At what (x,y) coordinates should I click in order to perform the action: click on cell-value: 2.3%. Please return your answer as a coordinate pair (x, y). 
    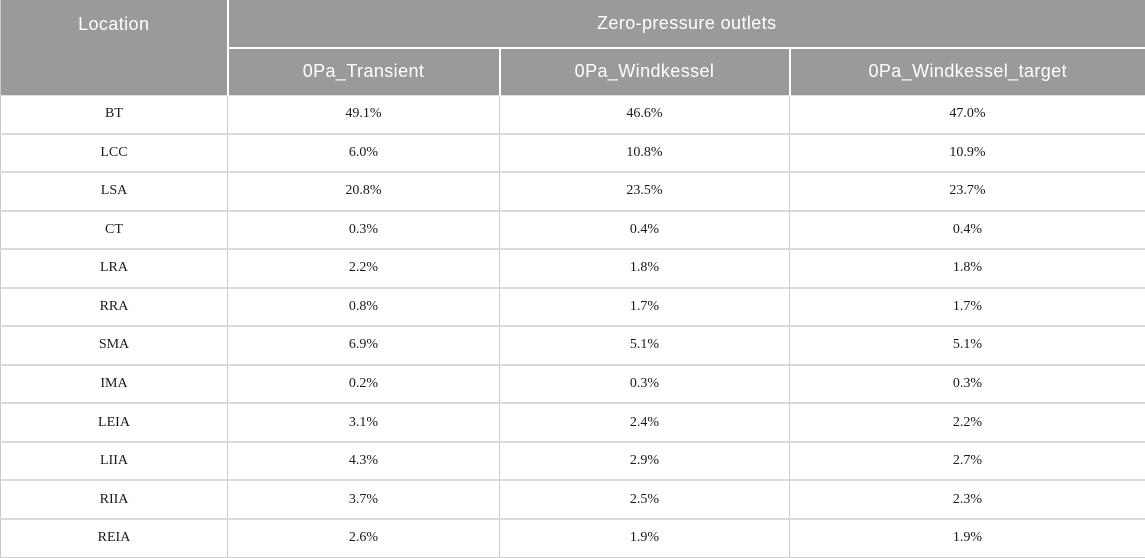
    Looking at the image, I should click on (967, 499).